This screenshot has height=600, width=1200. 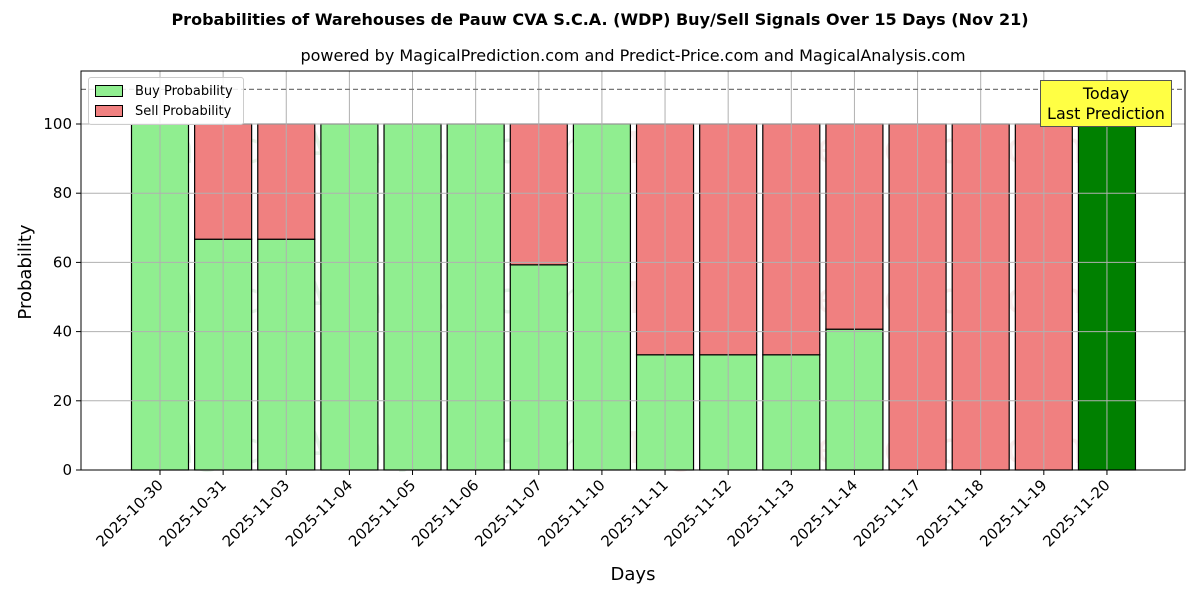 What do you see at coordinates (62, 262) in the screenshot?
I see `y-tick-label: 60` at bounding box center [62, 262].